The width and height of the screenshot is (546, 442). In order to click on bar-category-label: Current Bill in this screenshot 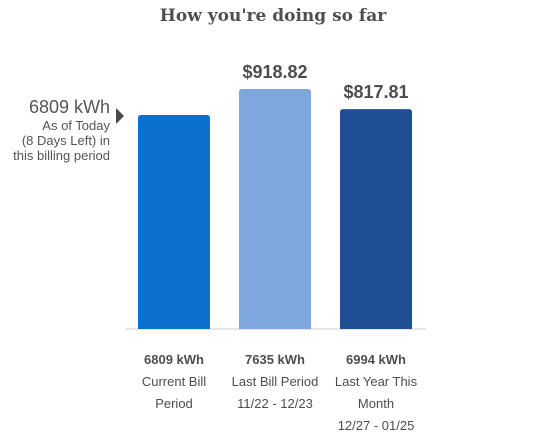, I will do `click(174, 381)`.